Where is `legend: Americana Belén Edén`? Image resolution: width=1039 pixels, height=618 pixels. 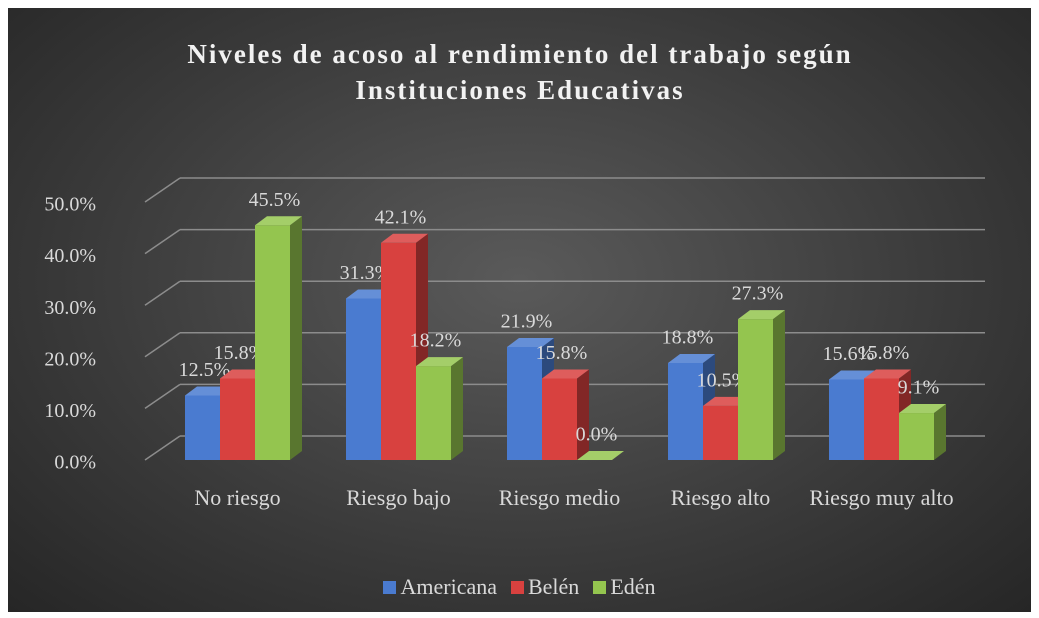 legend: Americana Belén Edén is located at coordinates (519, 587).